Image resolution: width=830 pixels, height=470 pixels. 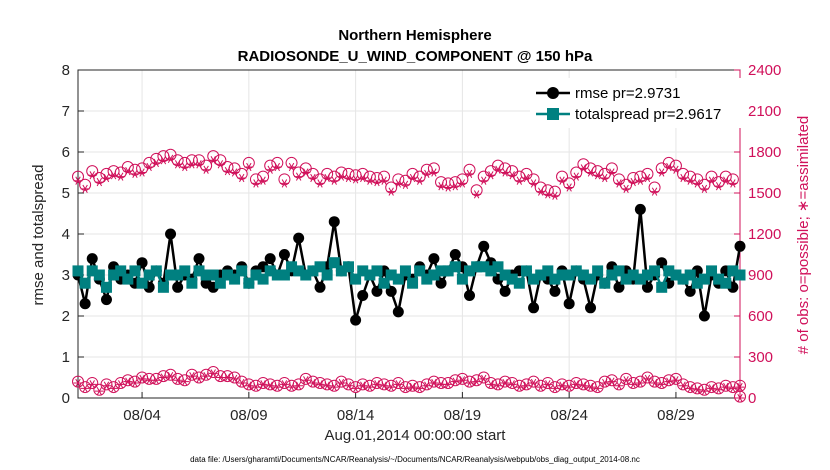 What do you see at coordinates (760, 275) in the screenshot?
I see `y-right-tick-label: 900` at bounding box center [760, 275].